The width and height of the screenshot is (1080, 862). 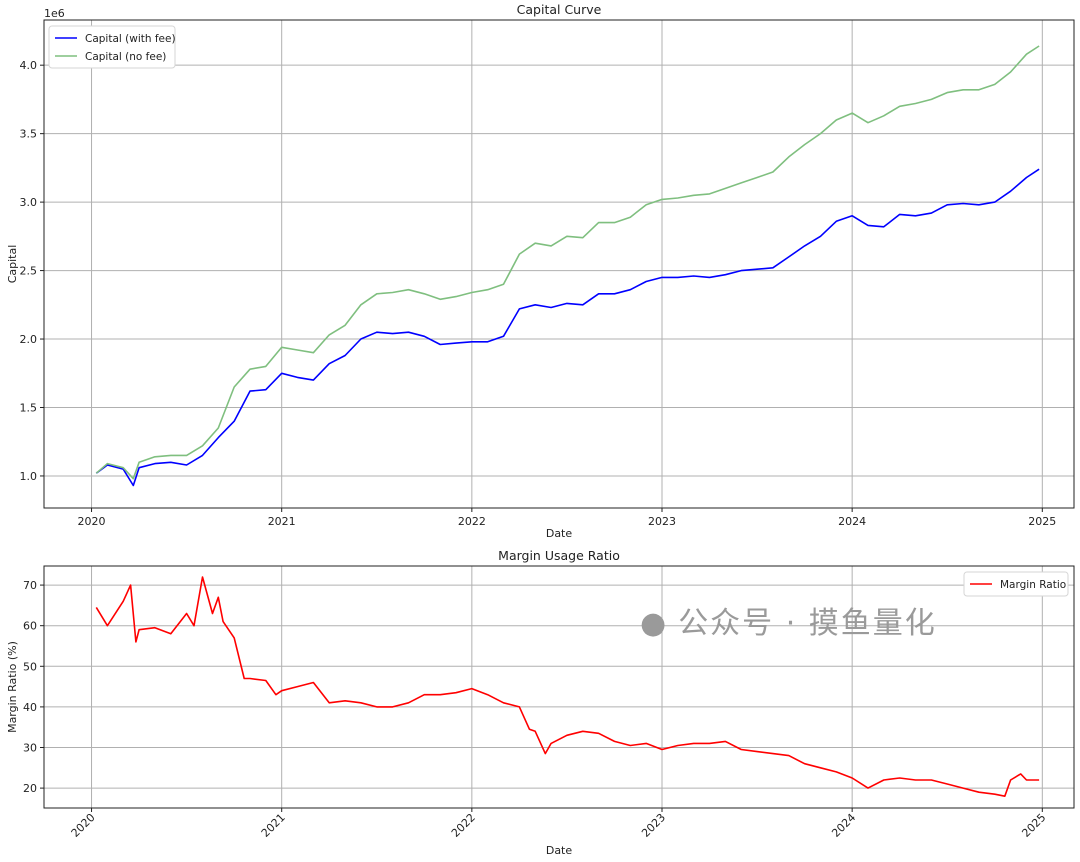 I want to click on y-tick-label: 60, so click(x=30, y=626).